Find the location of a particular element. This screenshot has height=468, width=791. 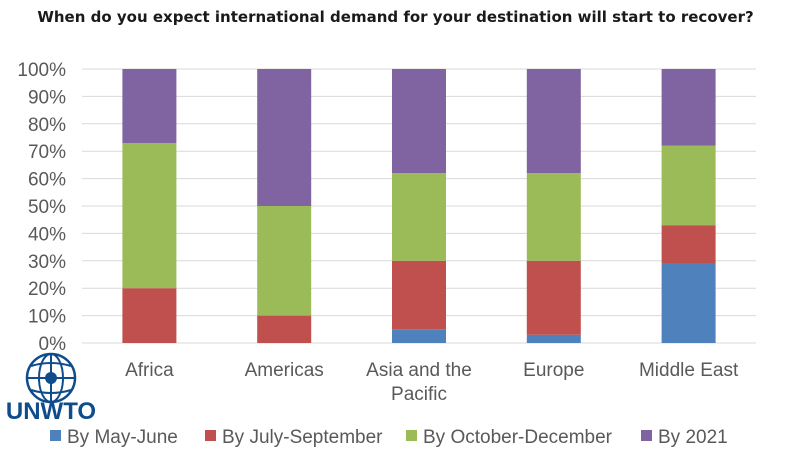

unwto-logo: UNWTO is located at coordinates (51, 388).